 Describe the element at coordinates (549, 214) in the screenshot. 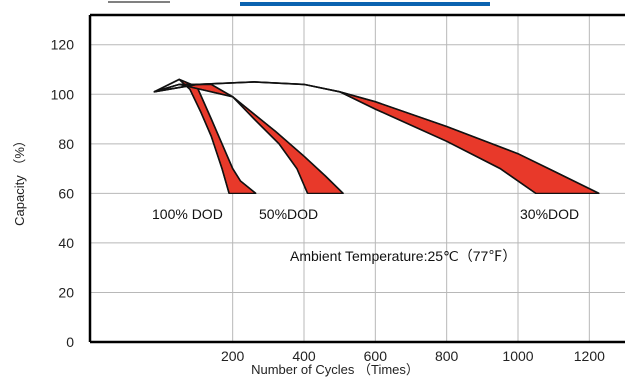

I see `series-label-30-dod: 30%DOD` at that location.